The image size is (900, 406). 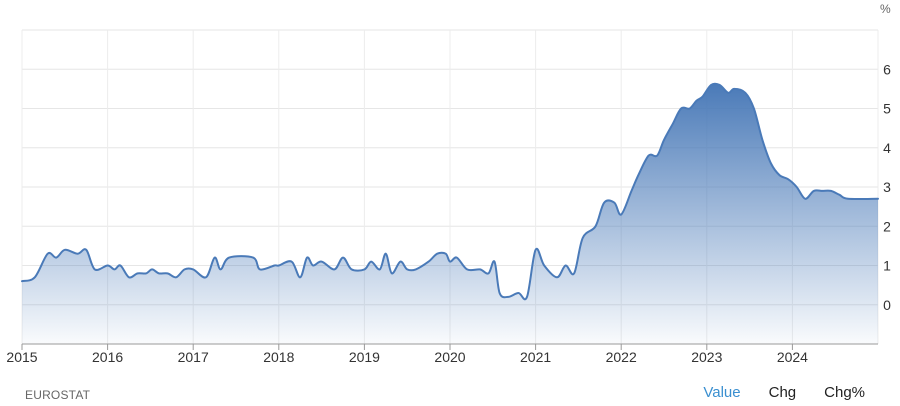 I want to click on chart-footer: EUROSTAT Value Chg Chg%, so click(x=450, y=392).